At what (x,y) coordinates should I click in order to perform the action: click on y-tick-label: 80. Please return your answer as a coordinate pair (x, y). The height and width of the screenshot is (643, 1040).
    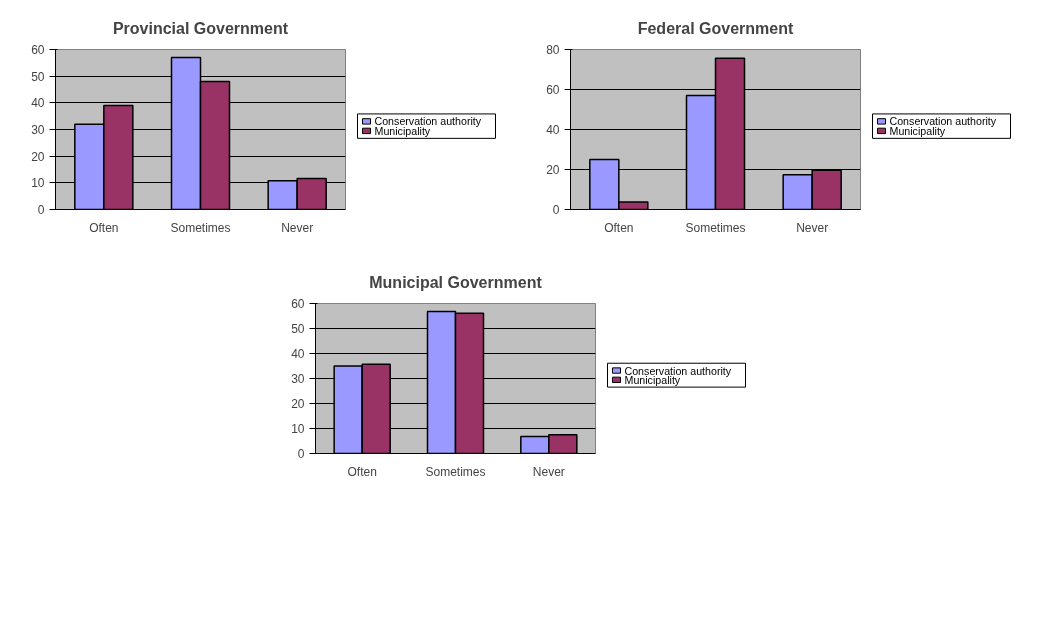
    Looking at the image, I should click on (553, 50).